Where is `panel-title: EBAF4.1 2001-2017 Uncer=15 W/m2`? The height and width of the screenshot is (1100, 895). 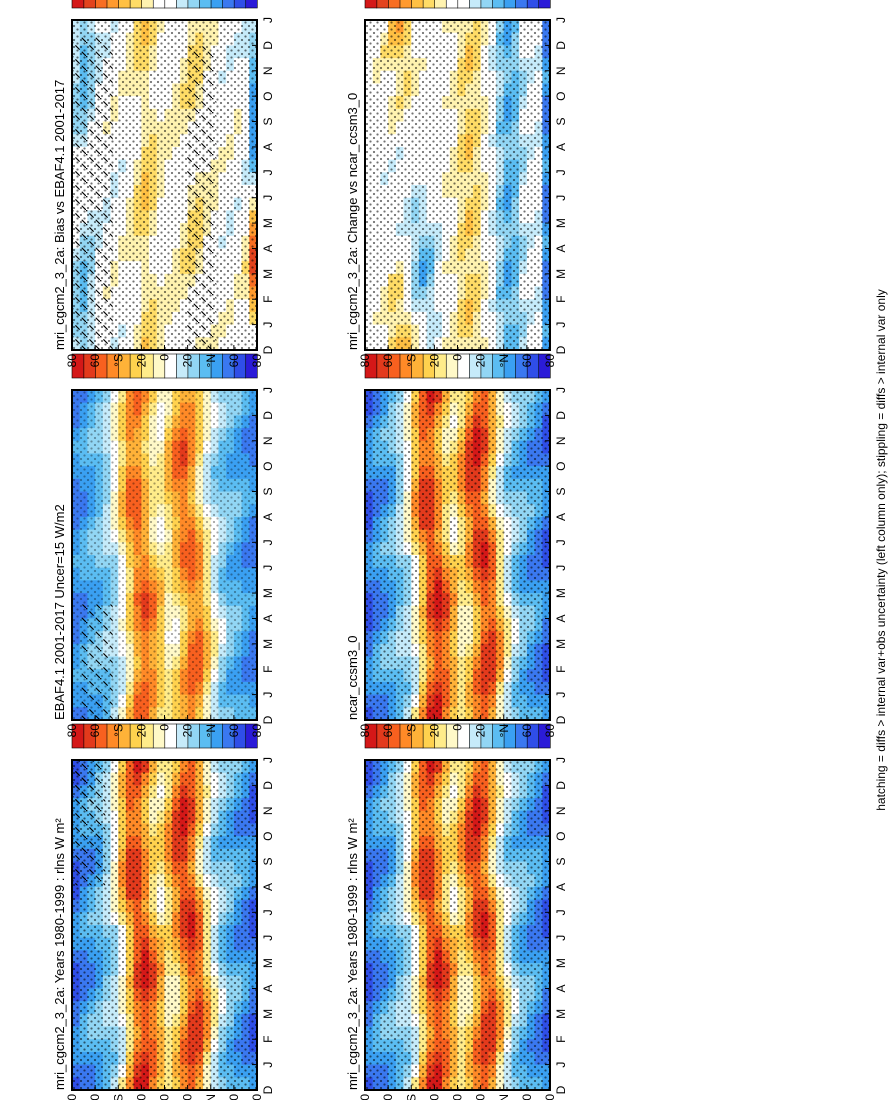 panel-title: EBAF4.1 2001-2017 Uncer=15 W/m2 is located at coordinates (59, 612).